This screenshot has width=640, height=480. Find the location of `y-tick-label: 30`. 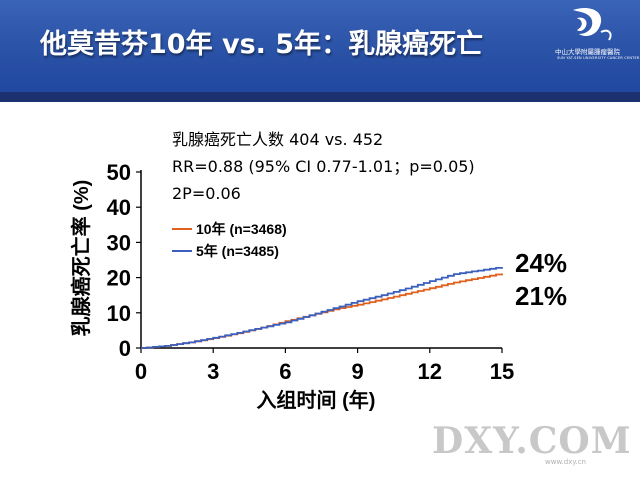

y-tick-label: 30 is located at coordinates (119, 242).